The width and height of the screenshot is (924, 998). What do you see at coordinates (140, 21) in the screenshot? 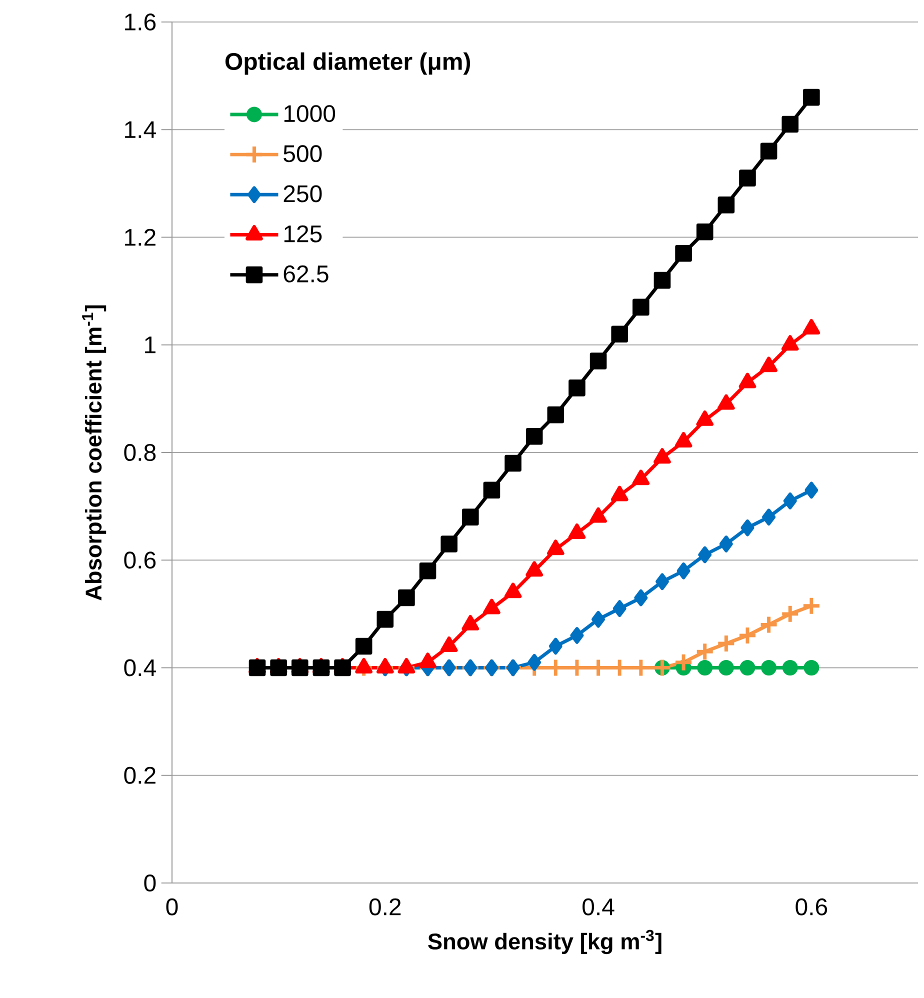
I see `y-tick-label: 1.6` at bounding box center [140, 21].